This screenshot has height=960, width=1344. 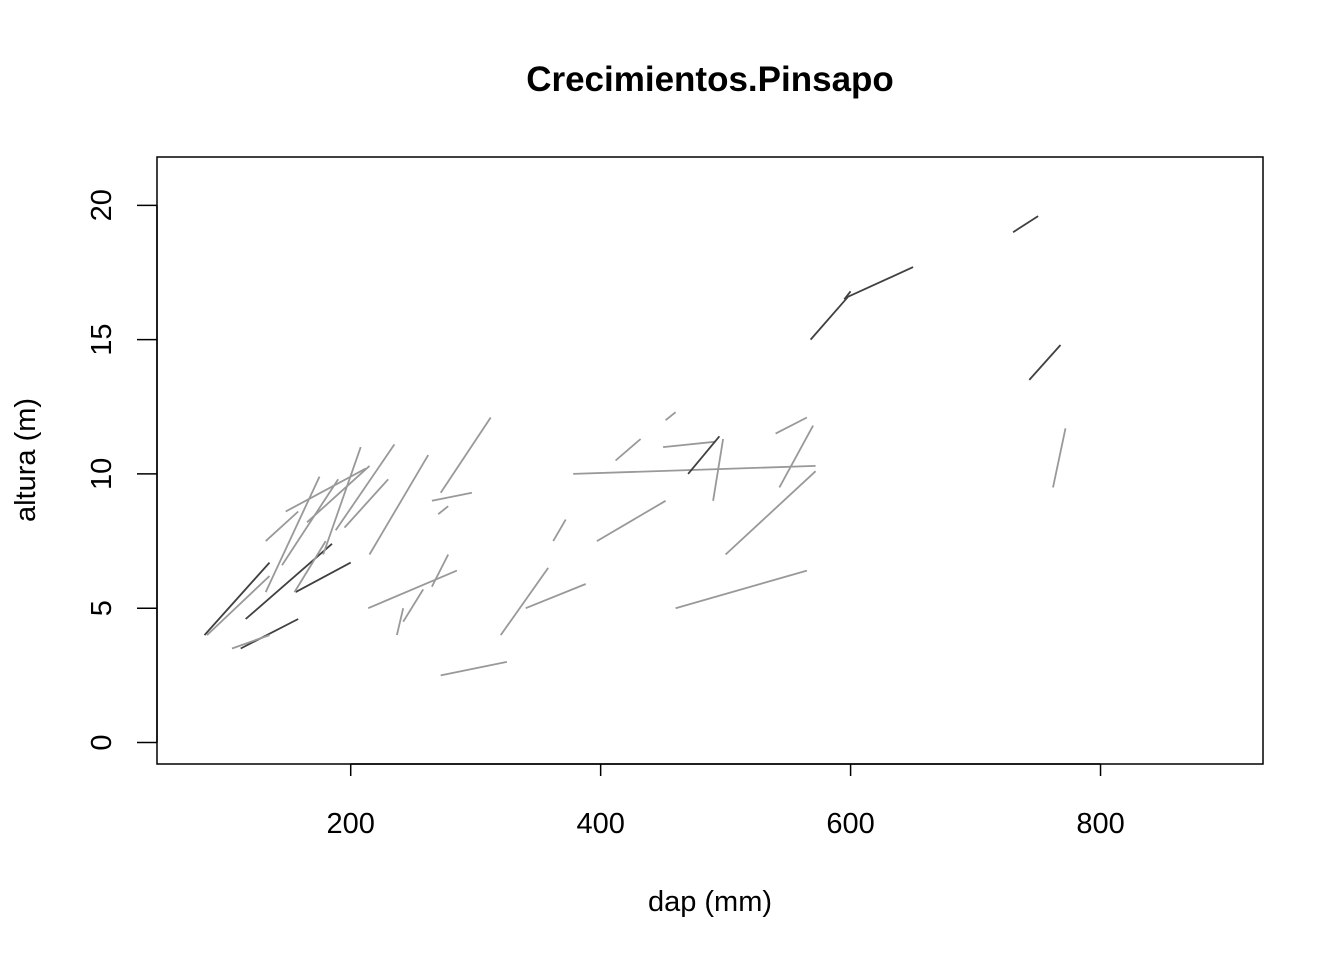 What do you see at coordinates (102, 608) in the screenshot?
I see `y-tick-label: 5` at bounding box center [102, 608].